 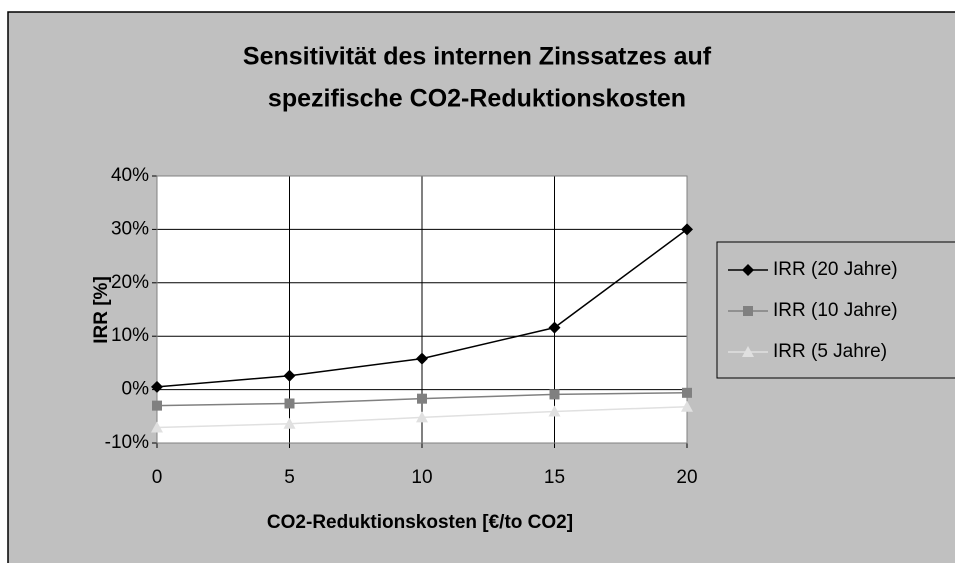 What do you see at coordinates (130, 228) in the screenshot?
I see `y-tick-label: 30%` at bounding box center [130, 228].